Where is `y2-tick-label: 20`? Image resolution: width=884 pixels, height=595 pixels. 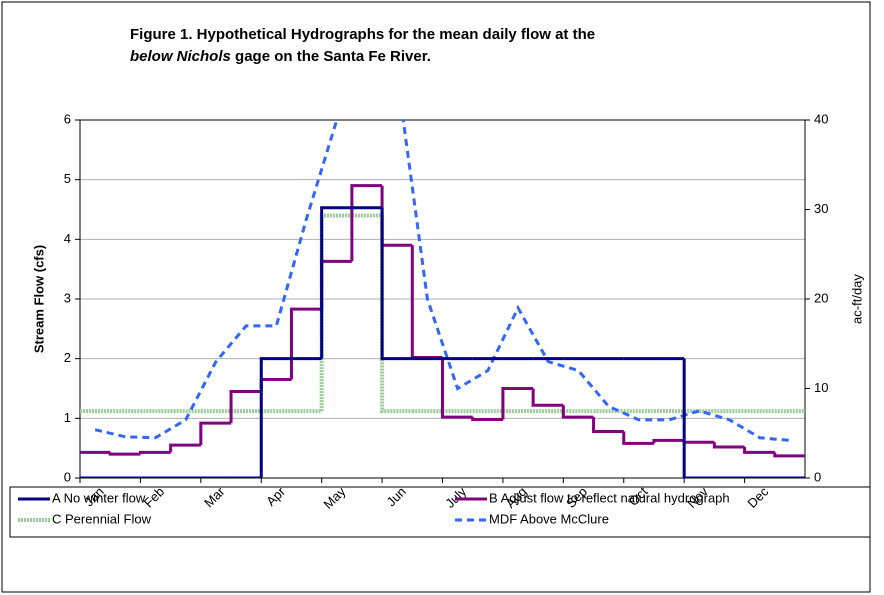 y2-tick-label: 20 is located at coordinates (821, 297).